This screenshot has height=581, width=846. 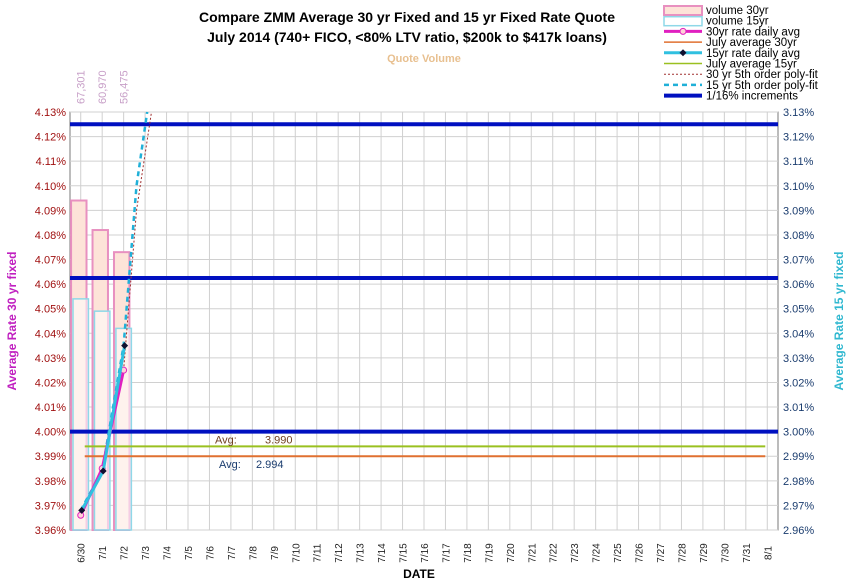 I want to click on x-tick-label: 7/30, so click(x=725, y=553).